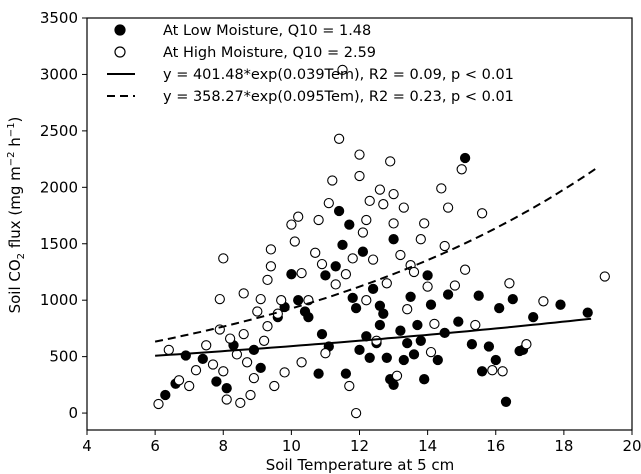 The height and width of the screenshot is (474, 641). Describe the element at coordinates (291, 446) in the screenshot. I see `x-tick-label: 10` at that location.